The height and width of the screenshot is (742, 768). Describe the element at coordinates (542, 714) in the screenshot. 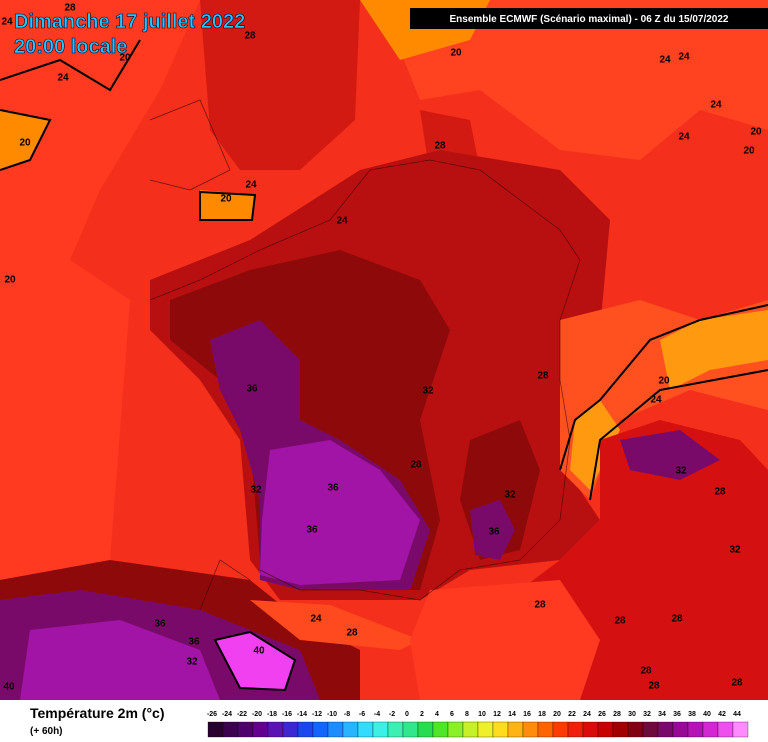

I see `colorbar-tick-label: 18` at that location.